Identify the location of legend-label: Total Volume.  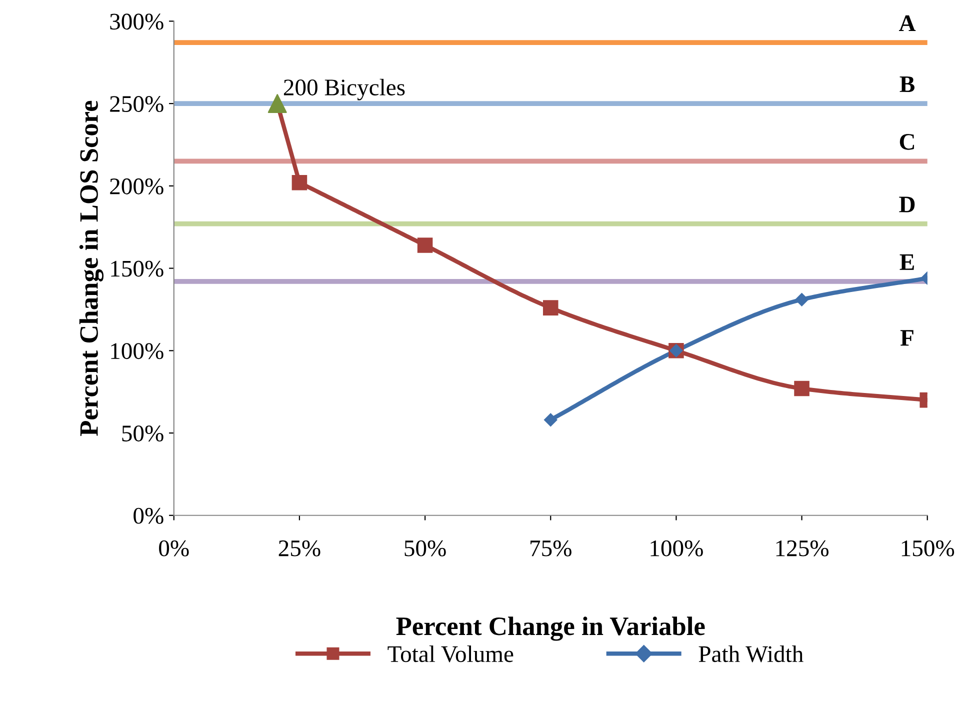
(451, 654).